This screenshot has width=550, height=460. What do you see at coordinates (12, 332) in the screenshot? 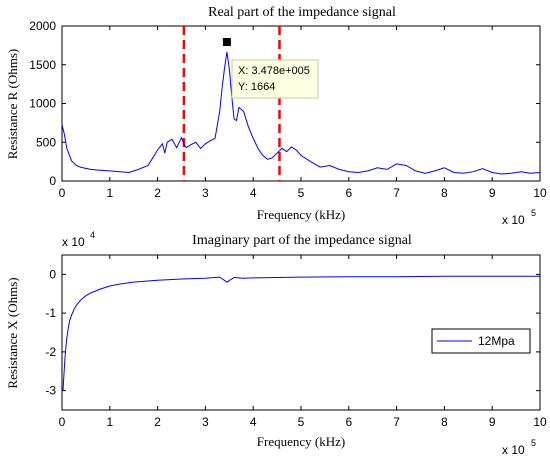
I see `imaginary-y-axis-label: Resistance X (Ohms)` at bounding box center [12, 332].